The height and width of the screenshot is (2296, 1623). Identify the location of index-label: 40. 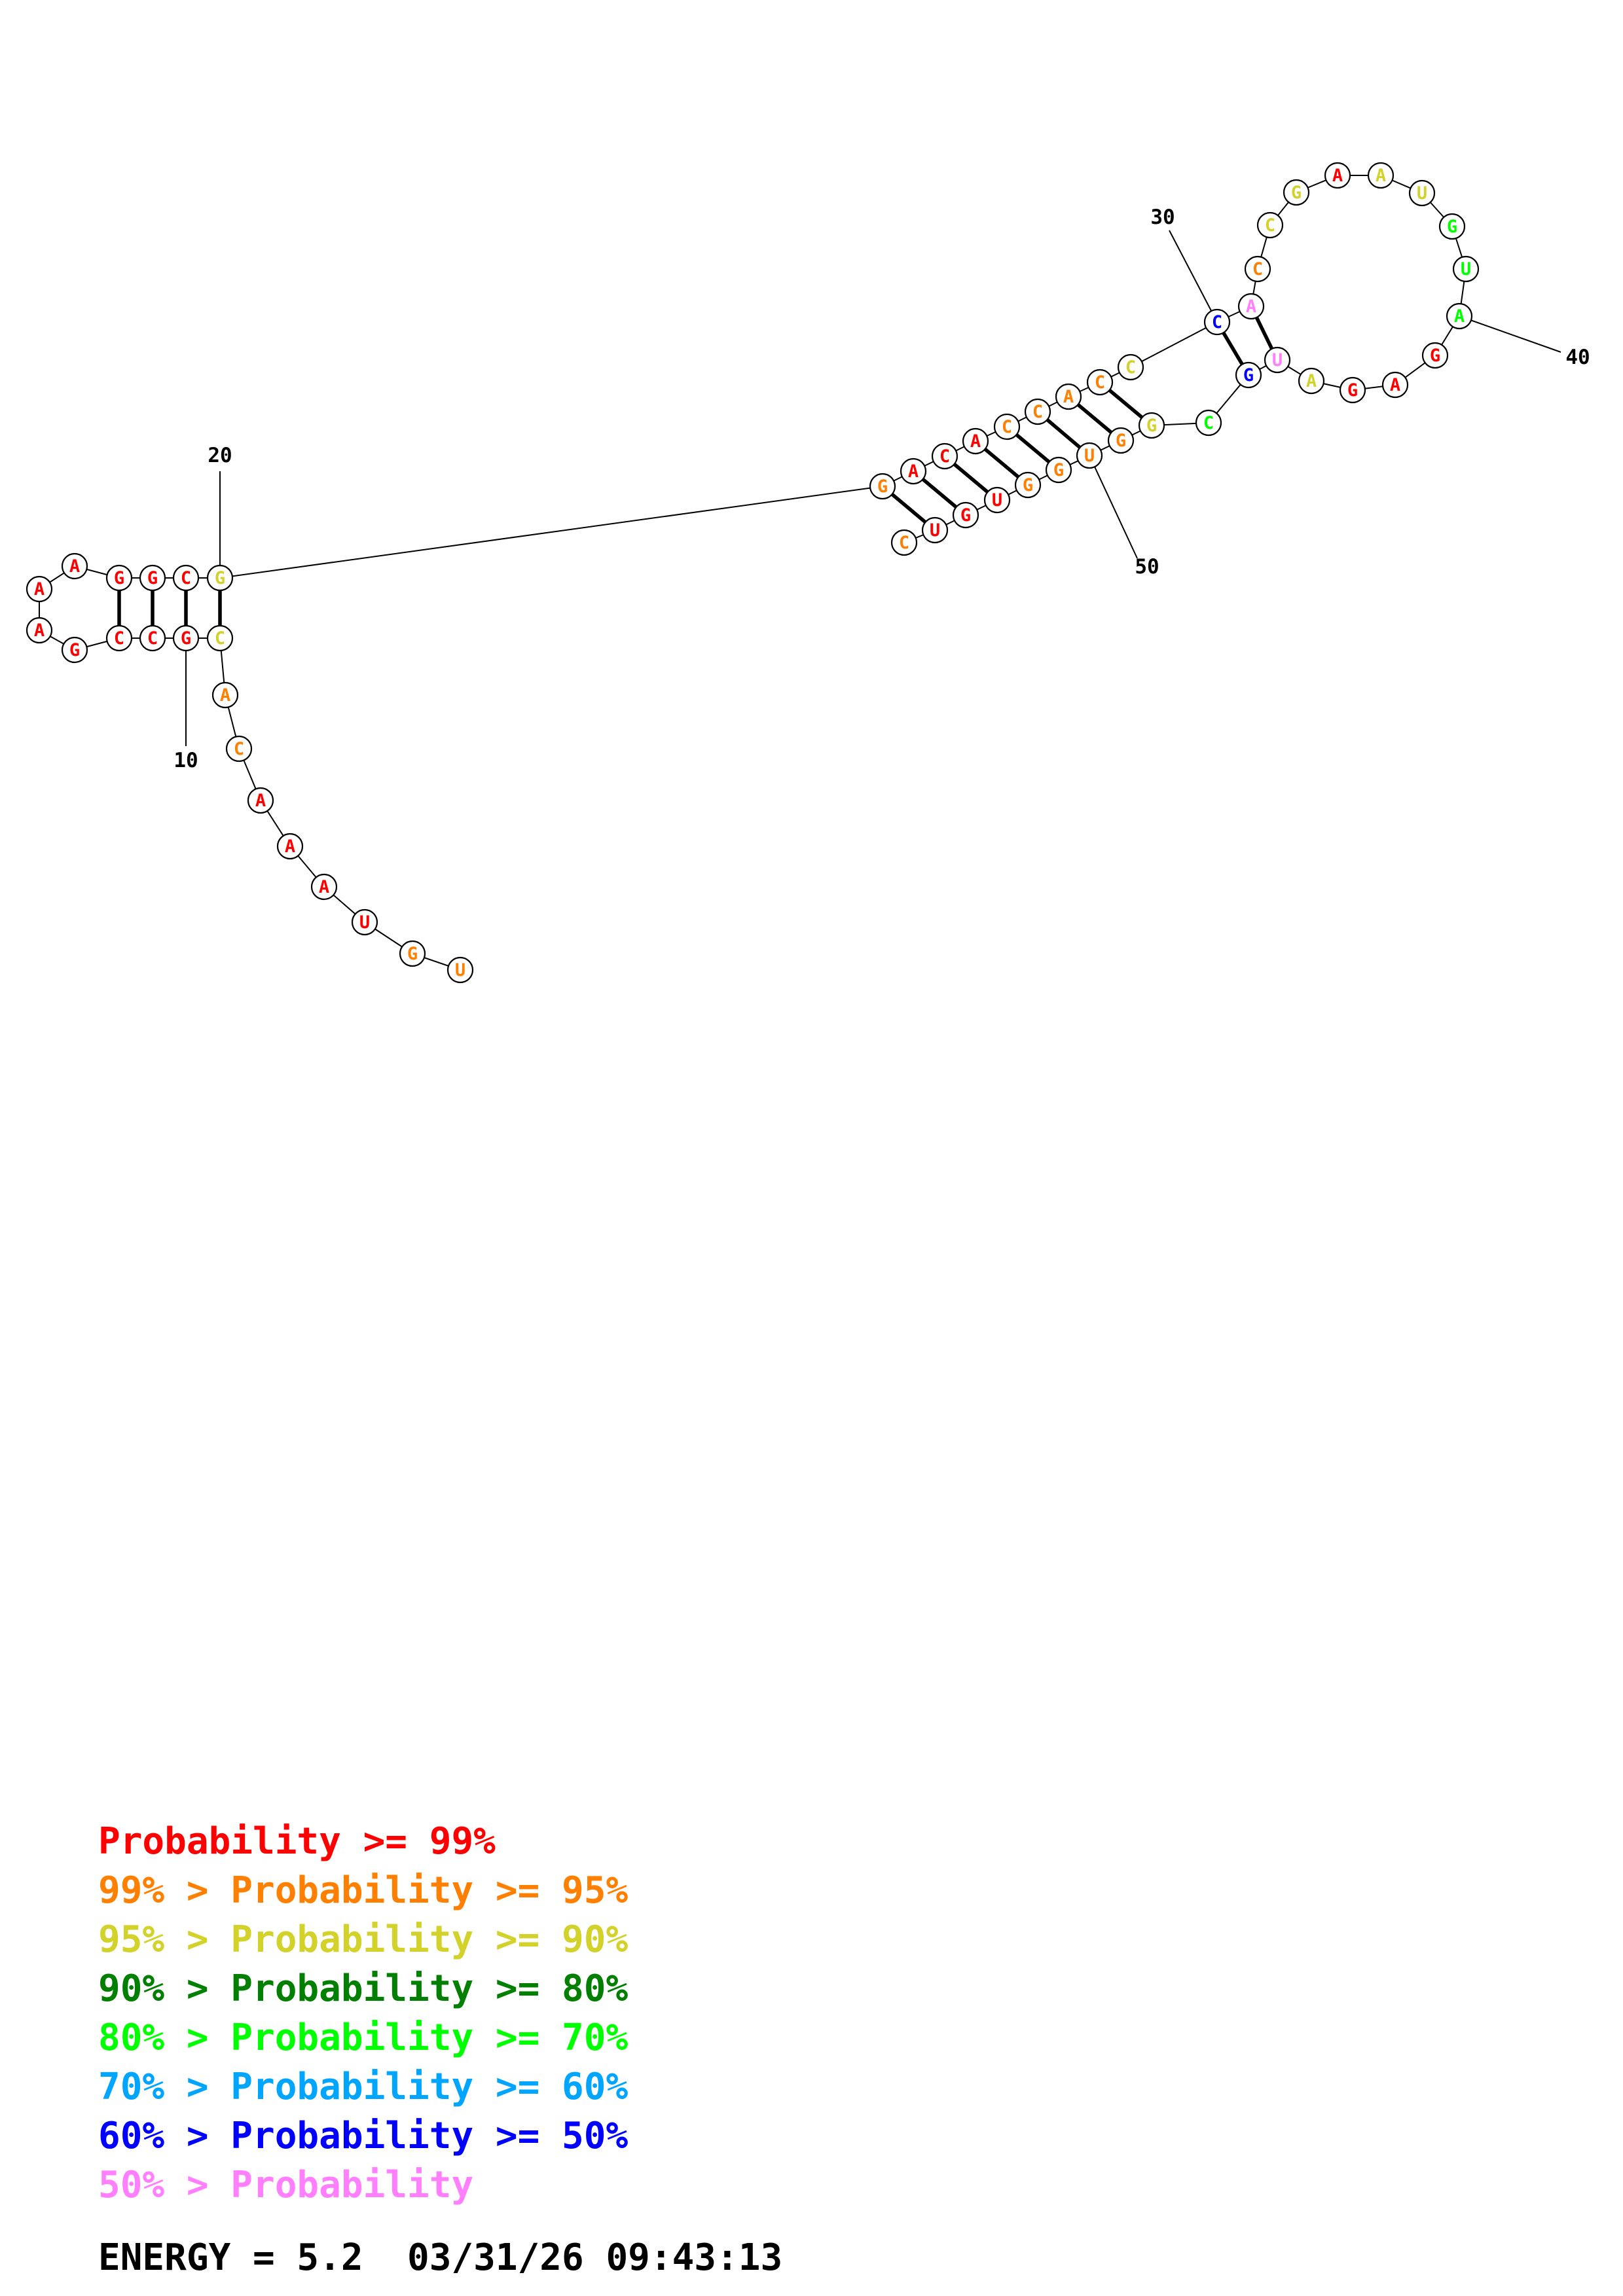
(1577, 357).